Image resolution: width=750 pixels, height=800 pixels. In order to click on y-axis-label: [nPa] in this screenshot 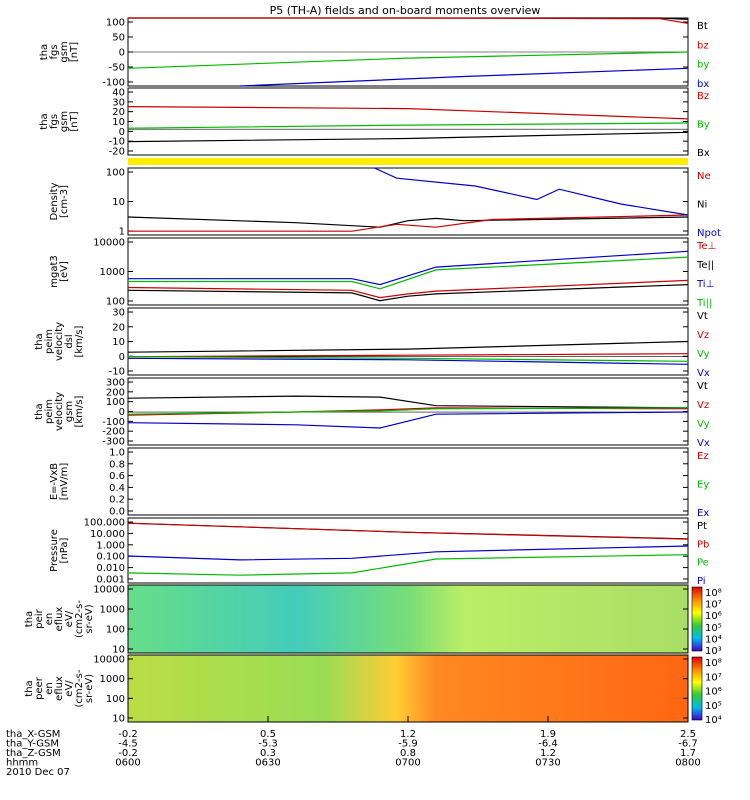, I will do `click(64, 550)`.